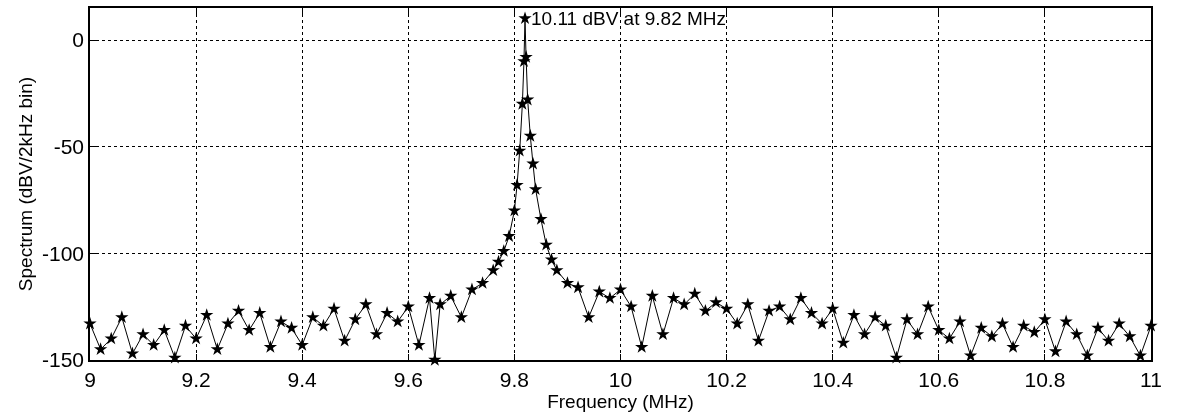  I want to click on x-tick-label: 9.8, so click(514, 379).